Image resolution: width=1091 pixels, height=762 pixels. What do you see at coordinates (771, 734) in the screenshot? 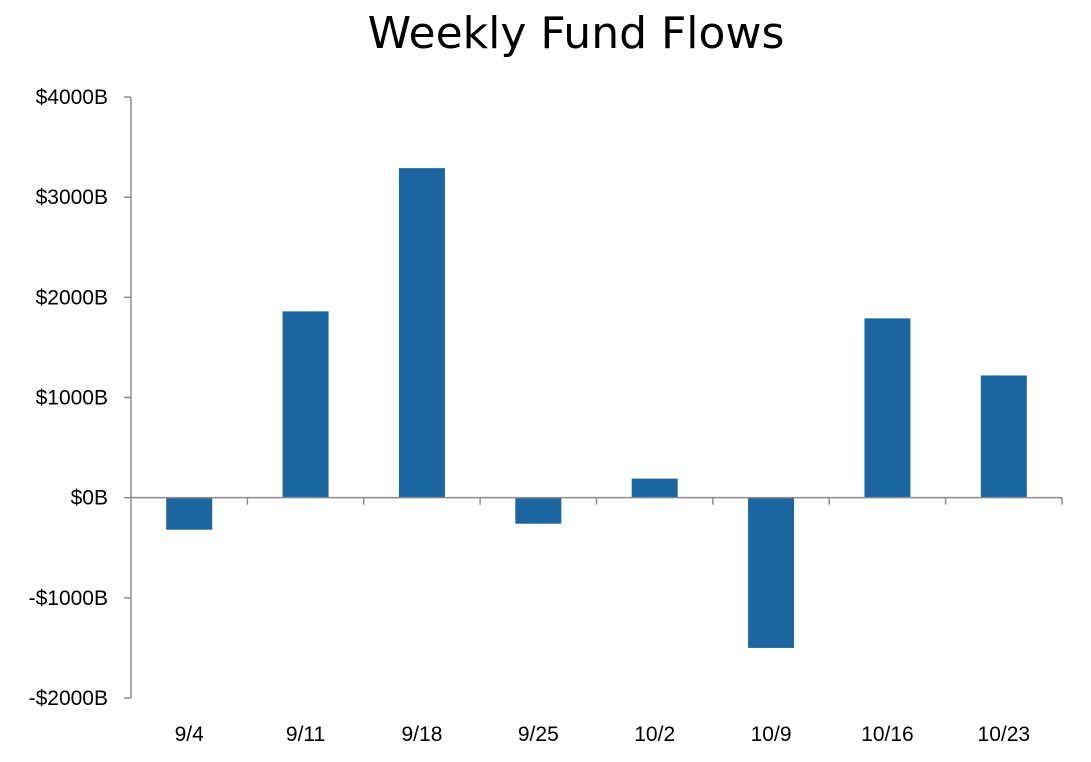
I see `x-tick-label: 10/9` at bounding box center [771, 734].